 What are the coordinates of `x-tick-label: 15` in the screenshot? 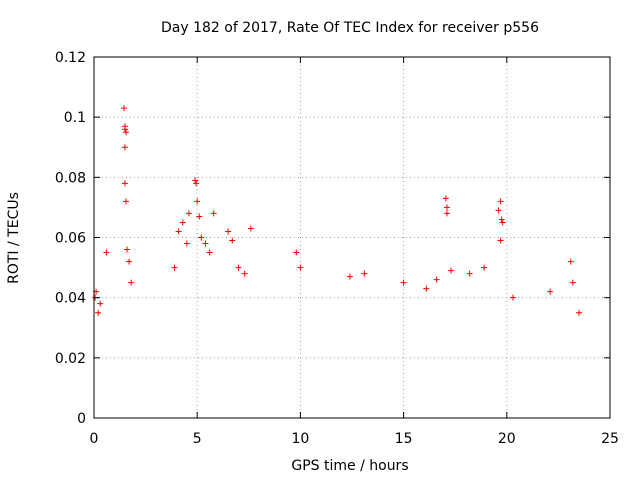 It's located at (404, 439).